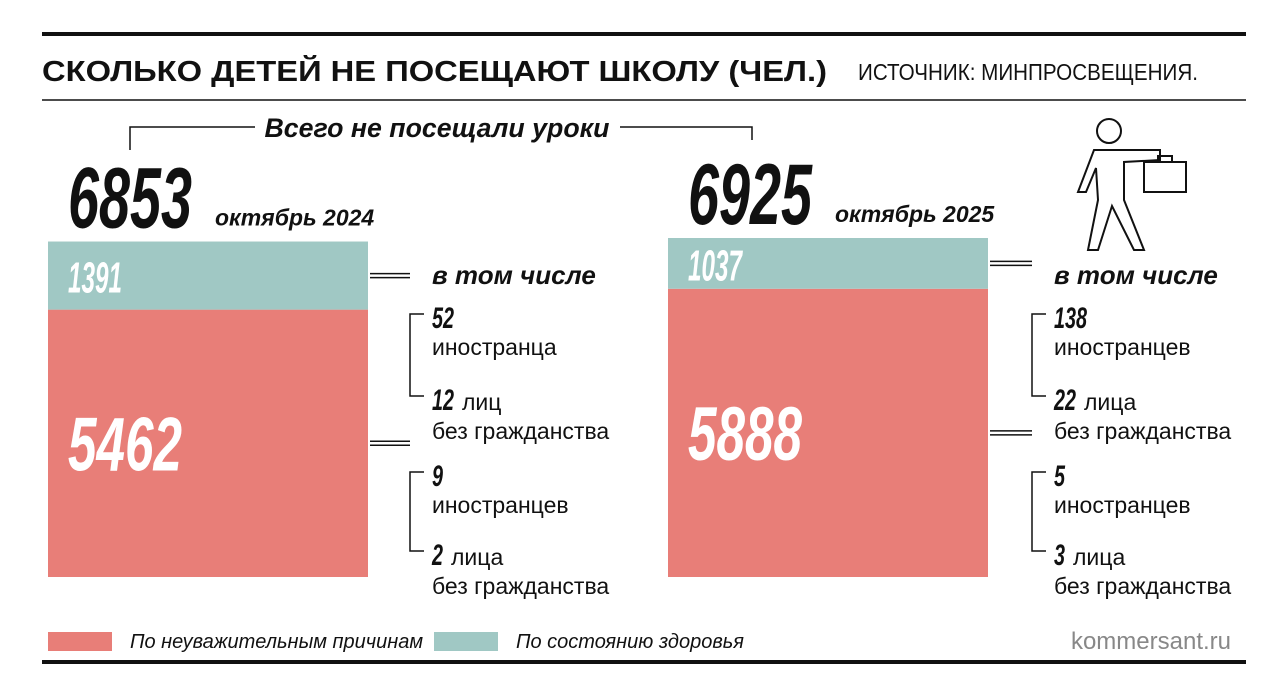 This screenshot has width=1280, height=700. I want to click on breakdown-value: 5, so click(1060, 476).